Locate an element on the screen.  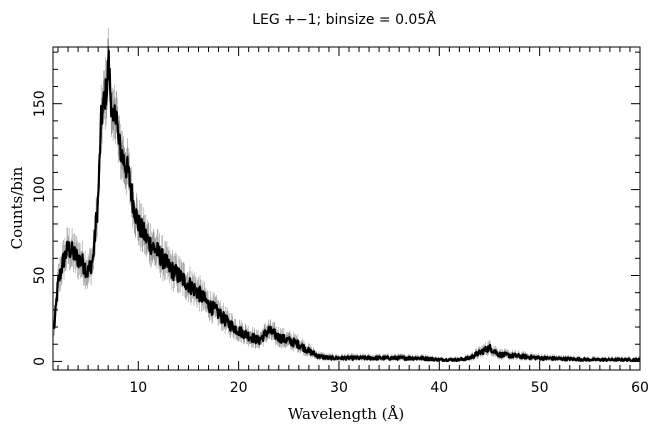
y-tick-label: 150 is located at coordinates (40, 103).